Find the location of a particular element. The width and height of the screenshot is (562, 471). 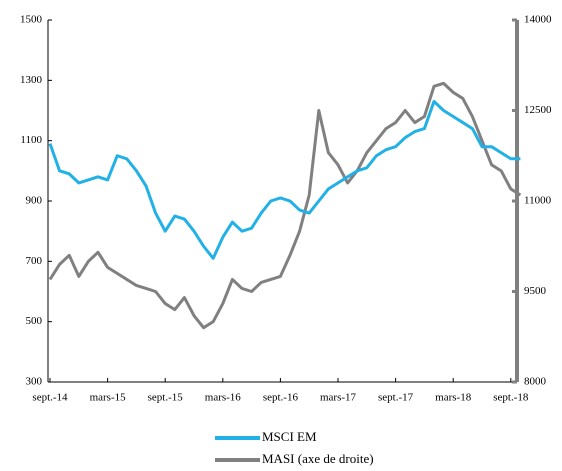

y-tick-label: 900 is located at coordinates (34, 201).